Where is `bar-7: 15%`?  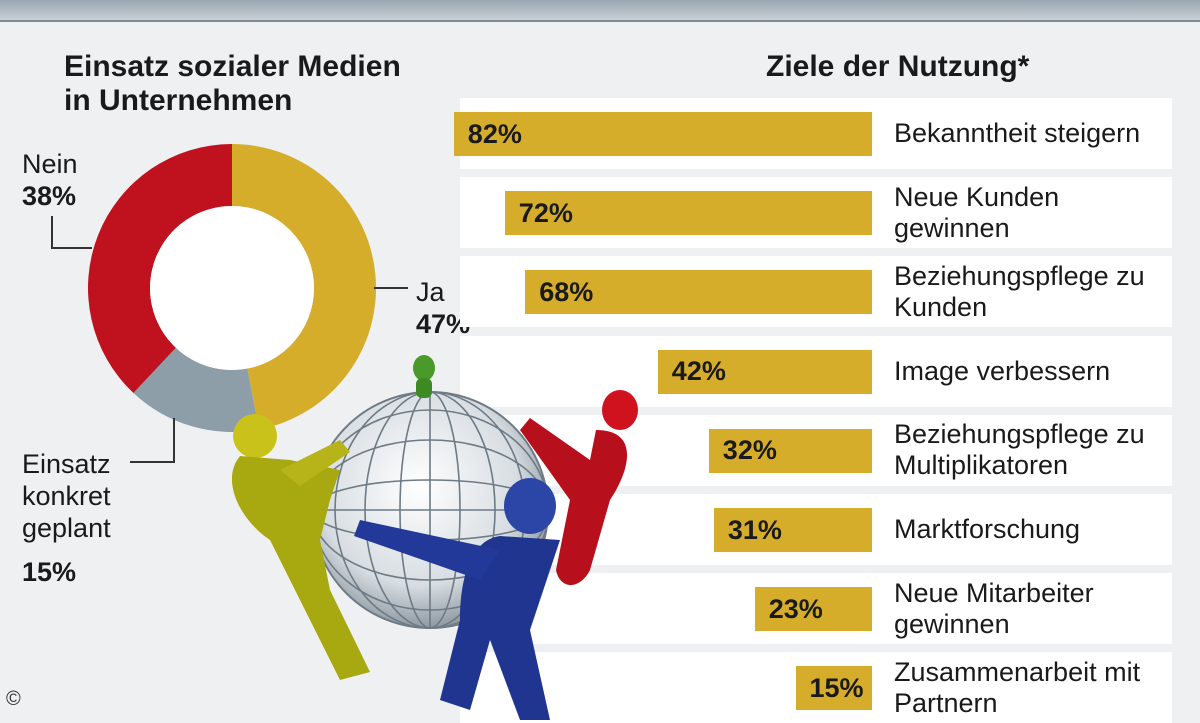 bar-7: 15% is located at coordinates (833, 688).